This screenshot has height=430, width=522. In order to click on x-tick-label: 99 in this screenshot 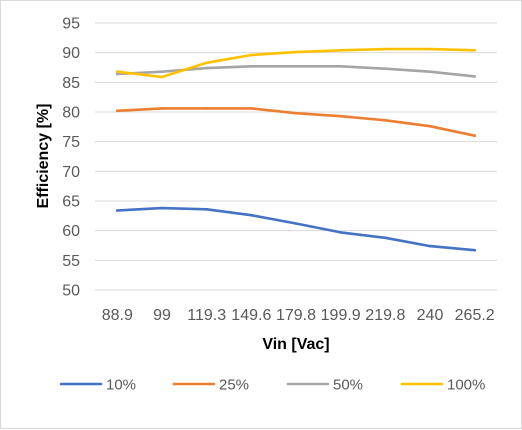, I will do `click(162, 315)`.